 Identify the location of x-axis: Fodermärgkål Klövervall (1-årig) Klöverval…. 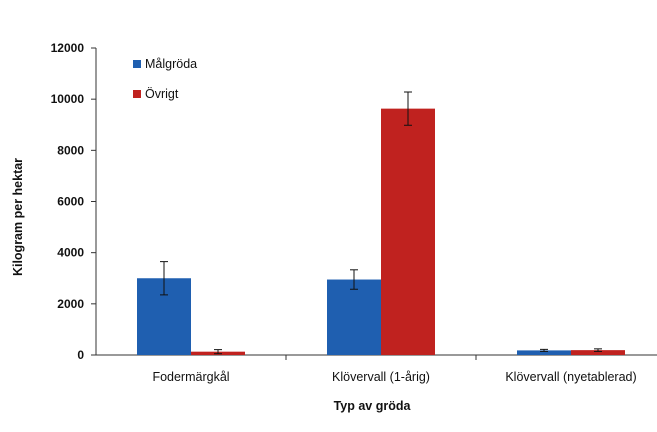
(376, 369).